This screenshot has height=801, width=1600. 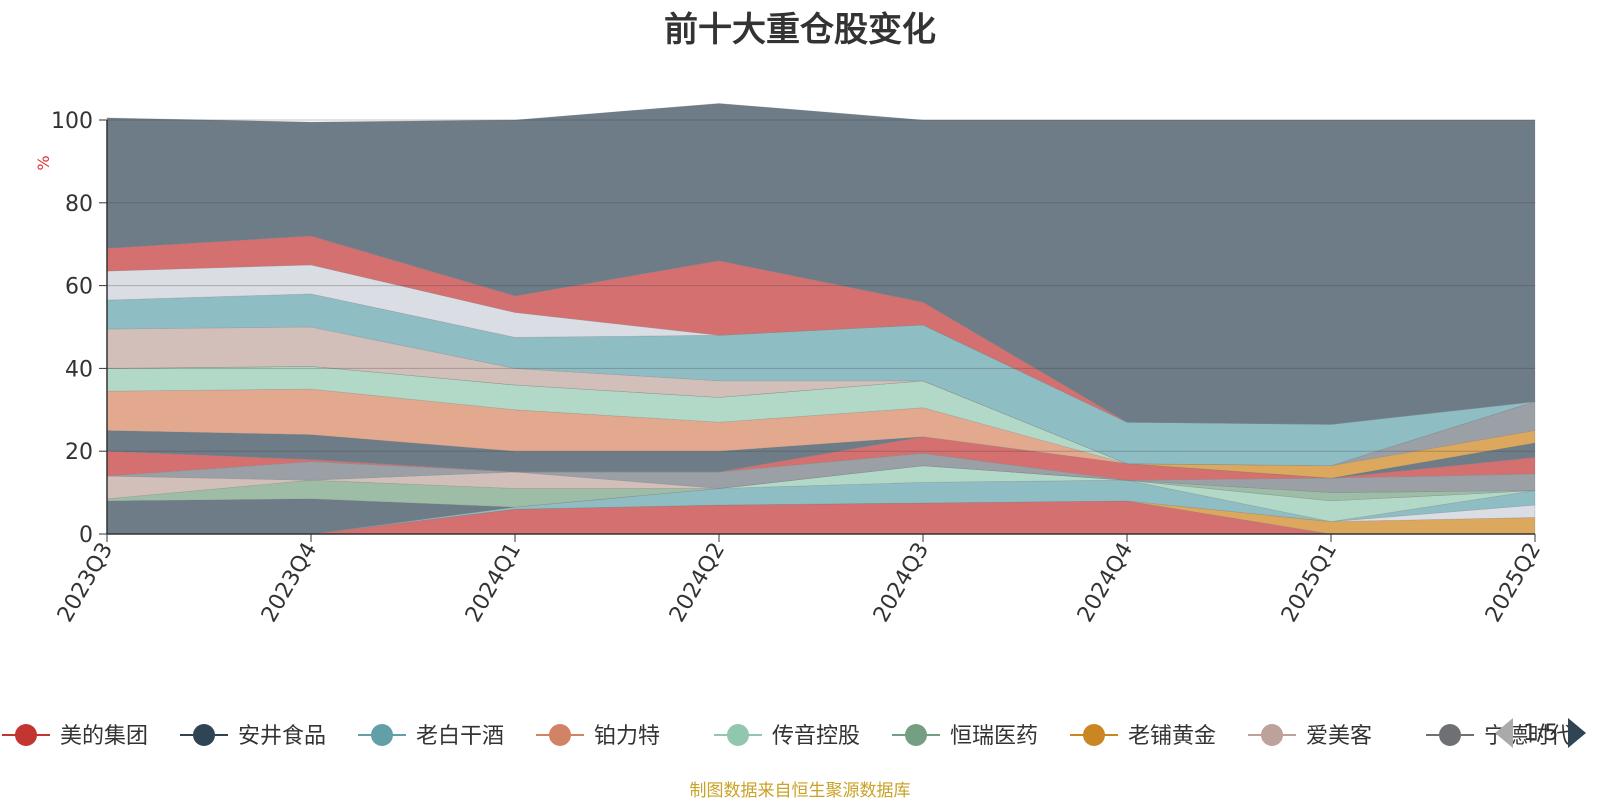 What do you see at coordinates (1504, 733) in the screenshot?
I see `legend-prev-icon` at bounding box center [1504, 733].